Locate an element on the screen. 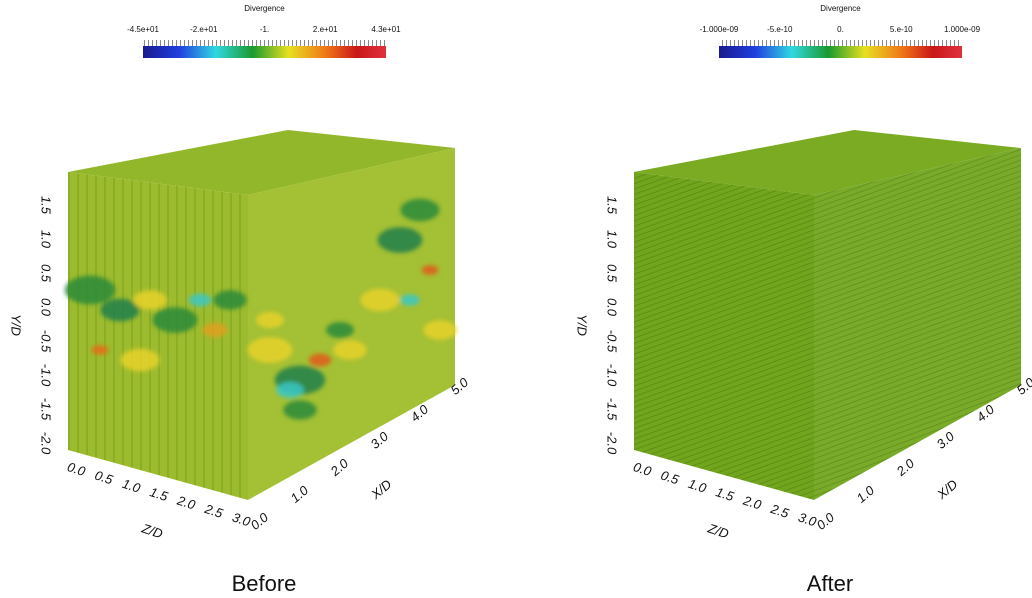  caption: Before is located at coordinates (264, 583).